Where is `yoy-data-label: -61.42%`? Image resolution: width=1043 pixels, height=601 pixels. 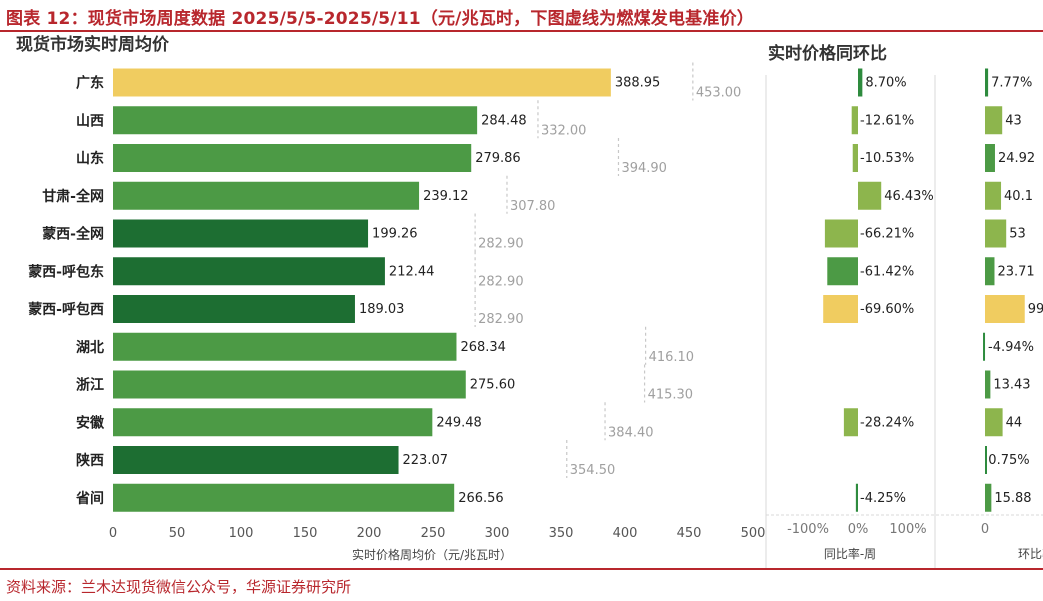
yoy-data-label: -61.42% is located at coordinates (887, 271).